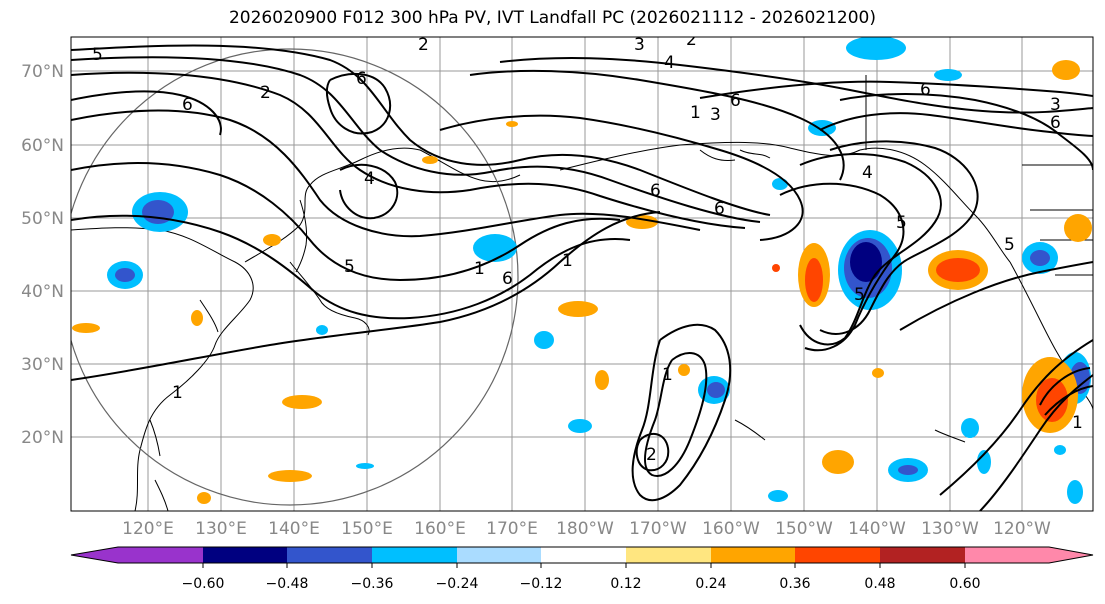 Image resolution: width=1105 pixels, height=604 pixels. I want to click on clabel-20: 5, so click(1009, 245).